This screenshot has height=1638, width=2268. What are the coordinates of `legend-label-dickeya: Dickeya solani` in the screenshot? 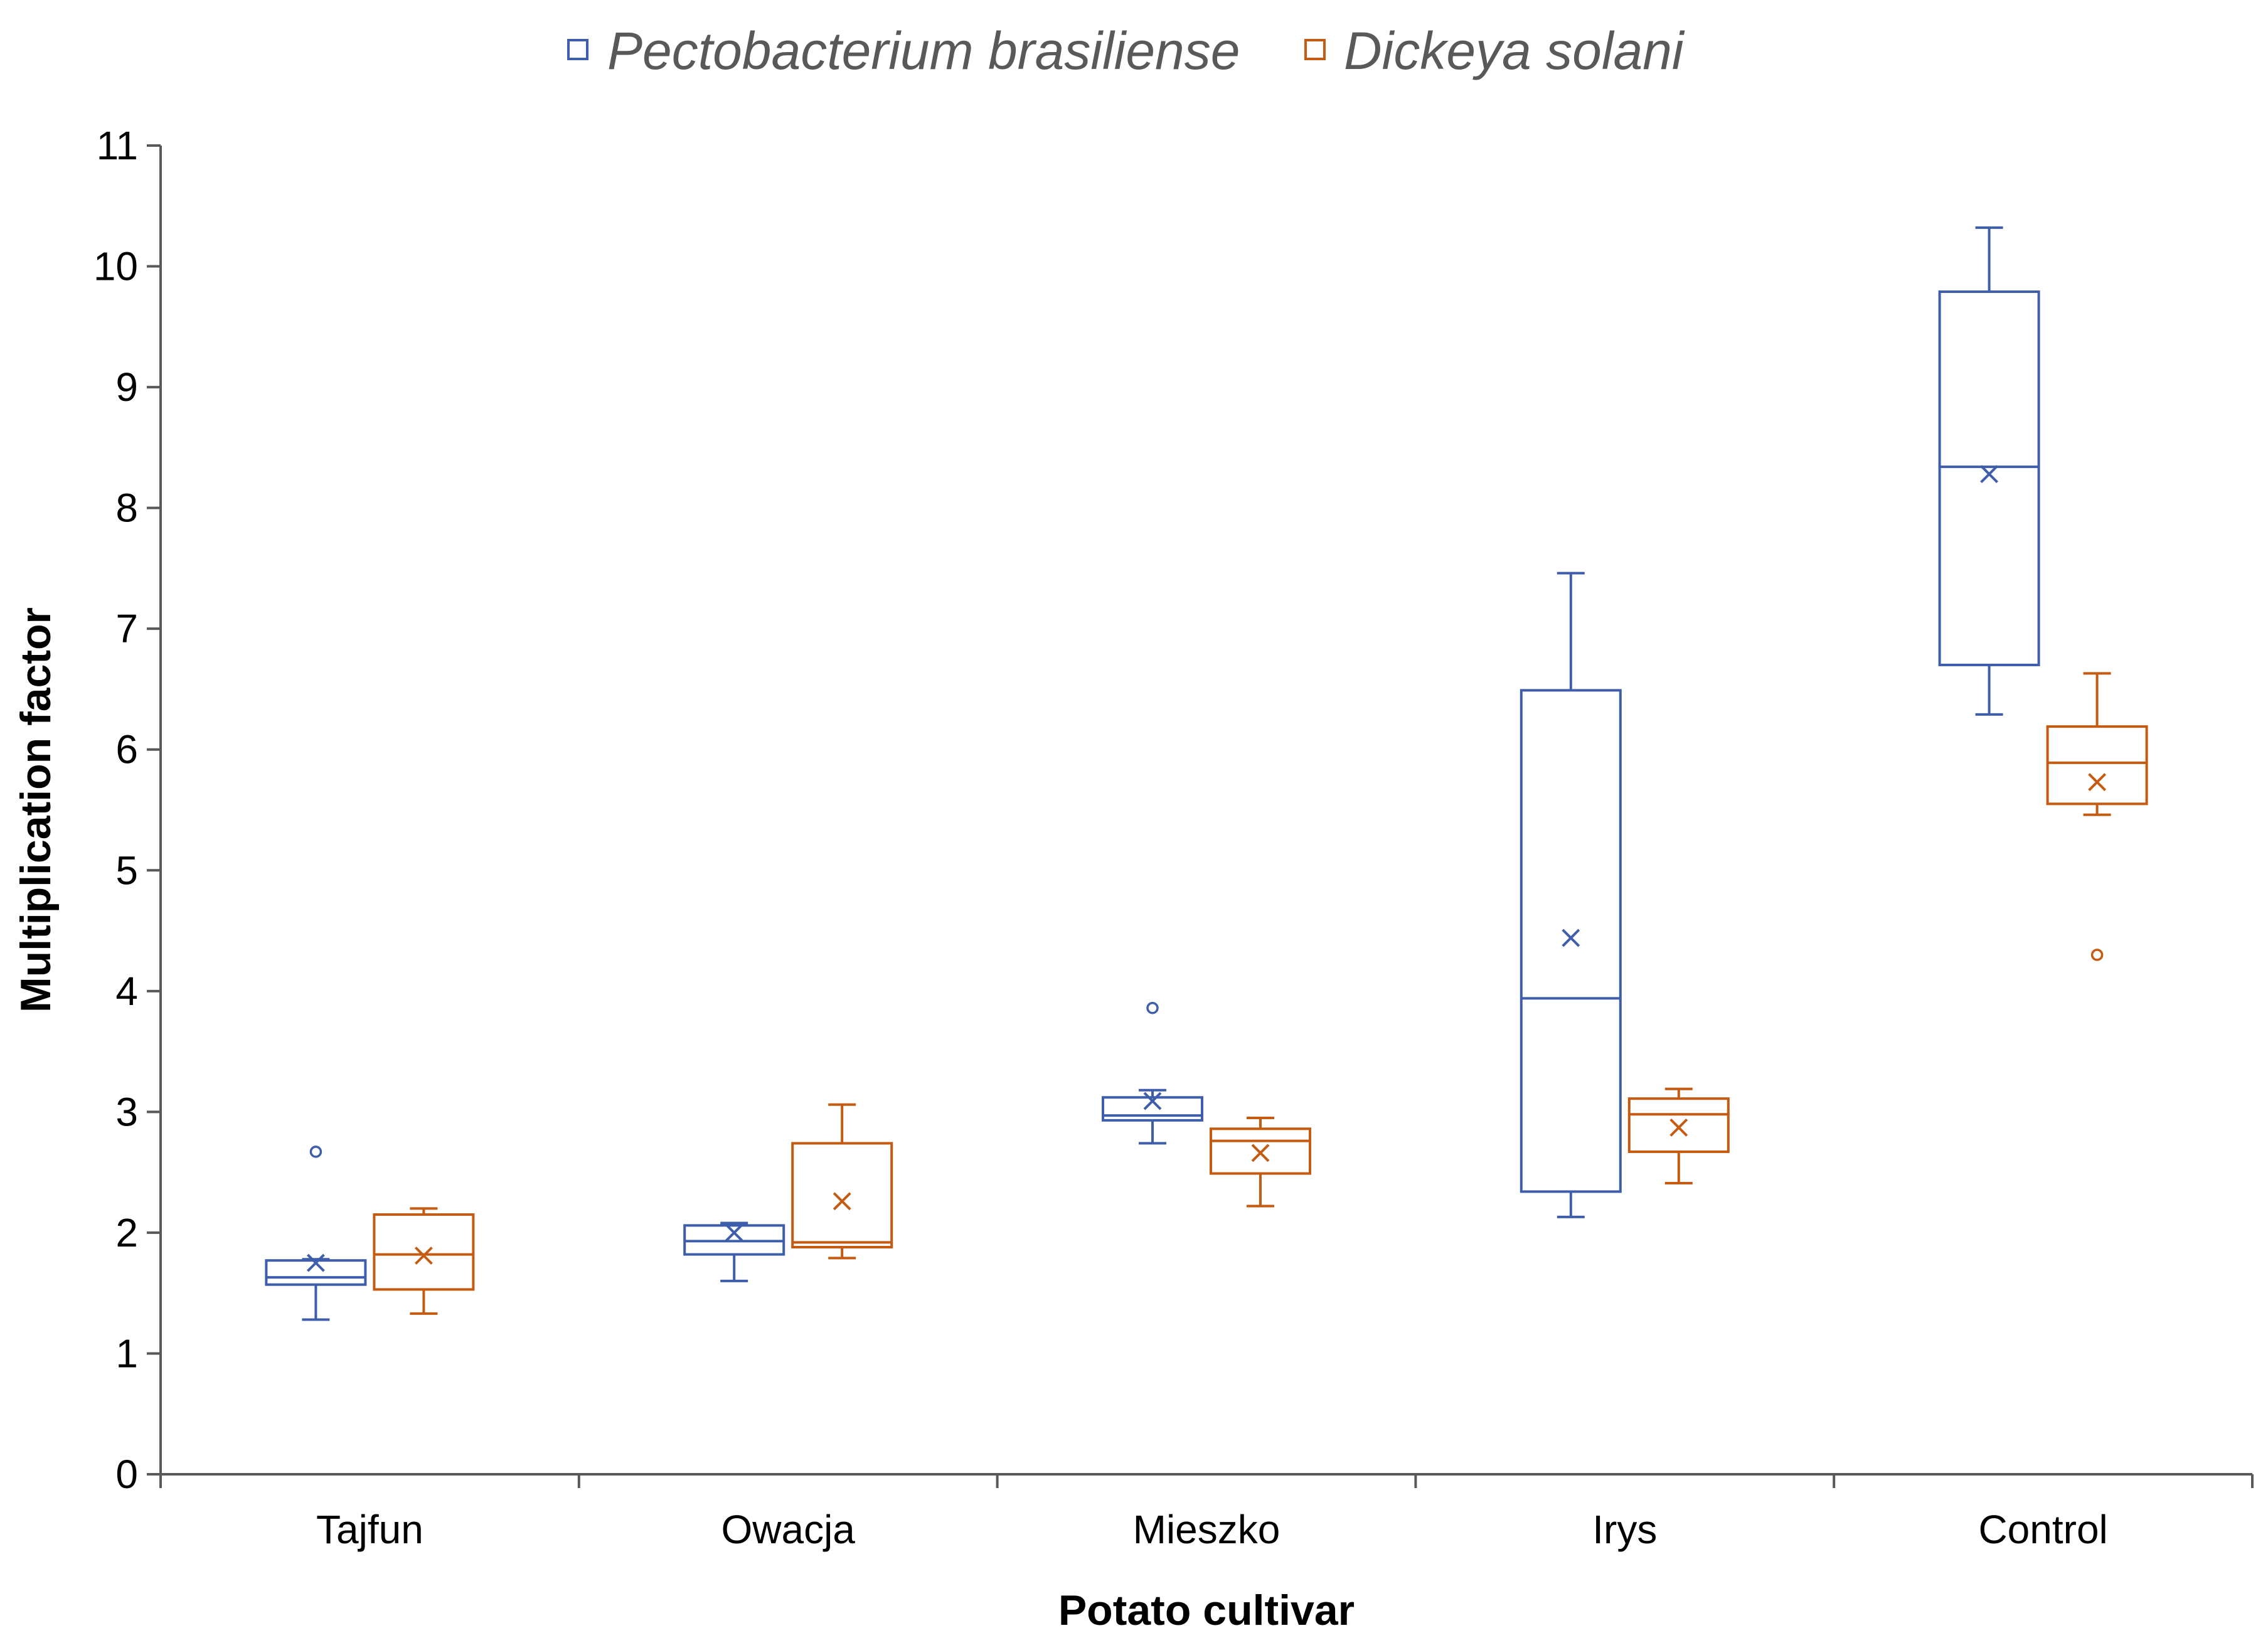 It's located at (1515, 50).